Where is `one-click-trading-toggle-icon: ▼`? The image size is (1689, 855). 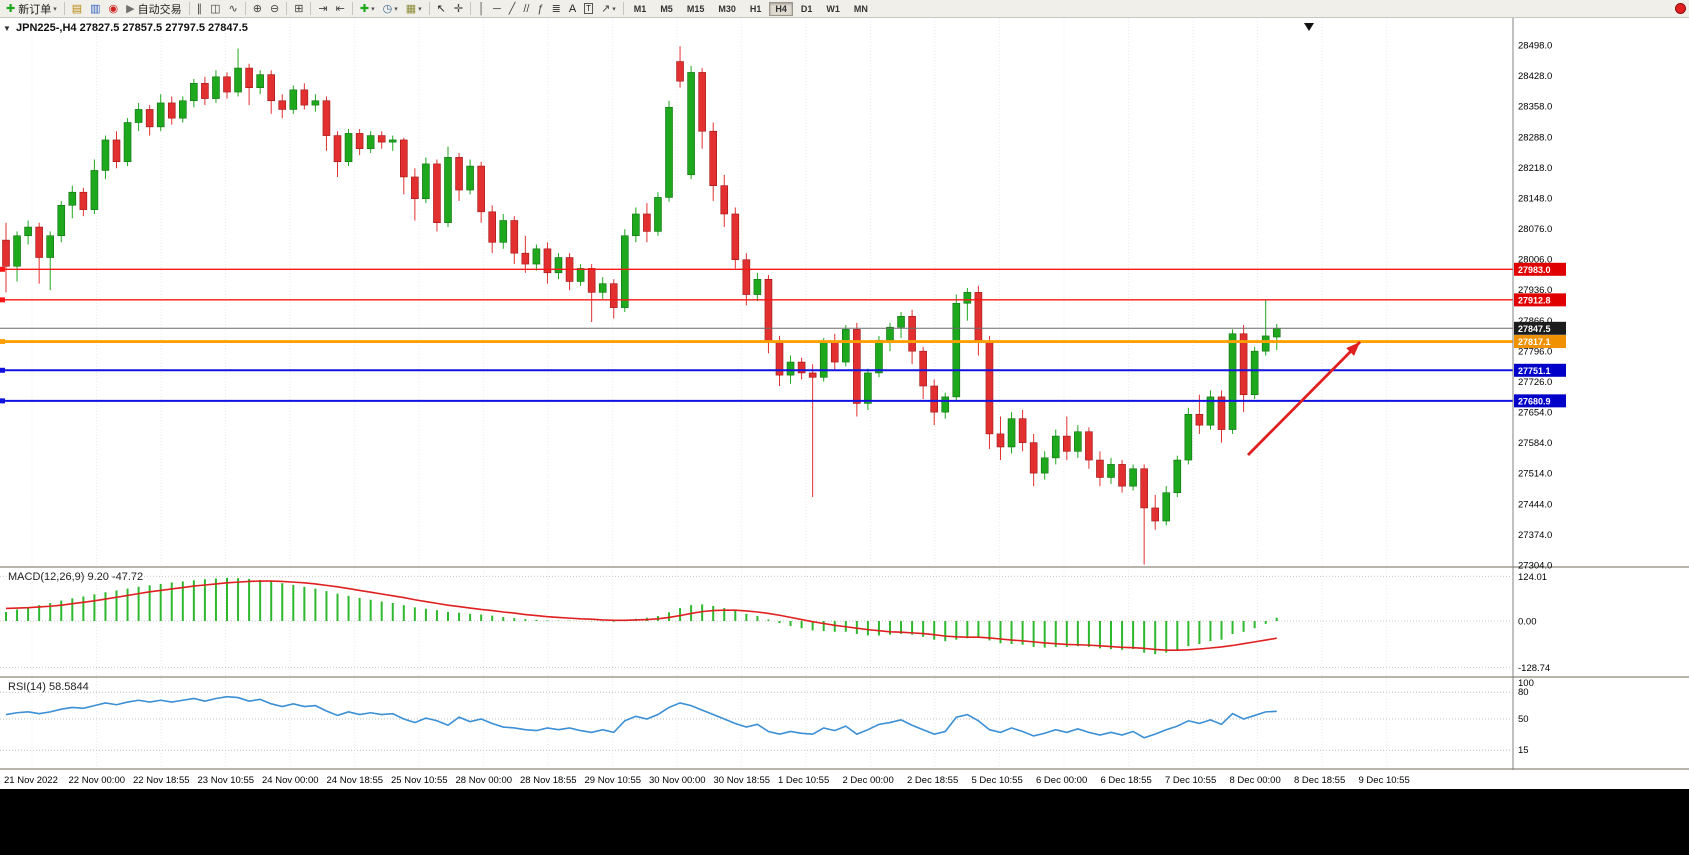 one-click-trading-toggle-icon: ▼ is located at coordinates (7, 28).